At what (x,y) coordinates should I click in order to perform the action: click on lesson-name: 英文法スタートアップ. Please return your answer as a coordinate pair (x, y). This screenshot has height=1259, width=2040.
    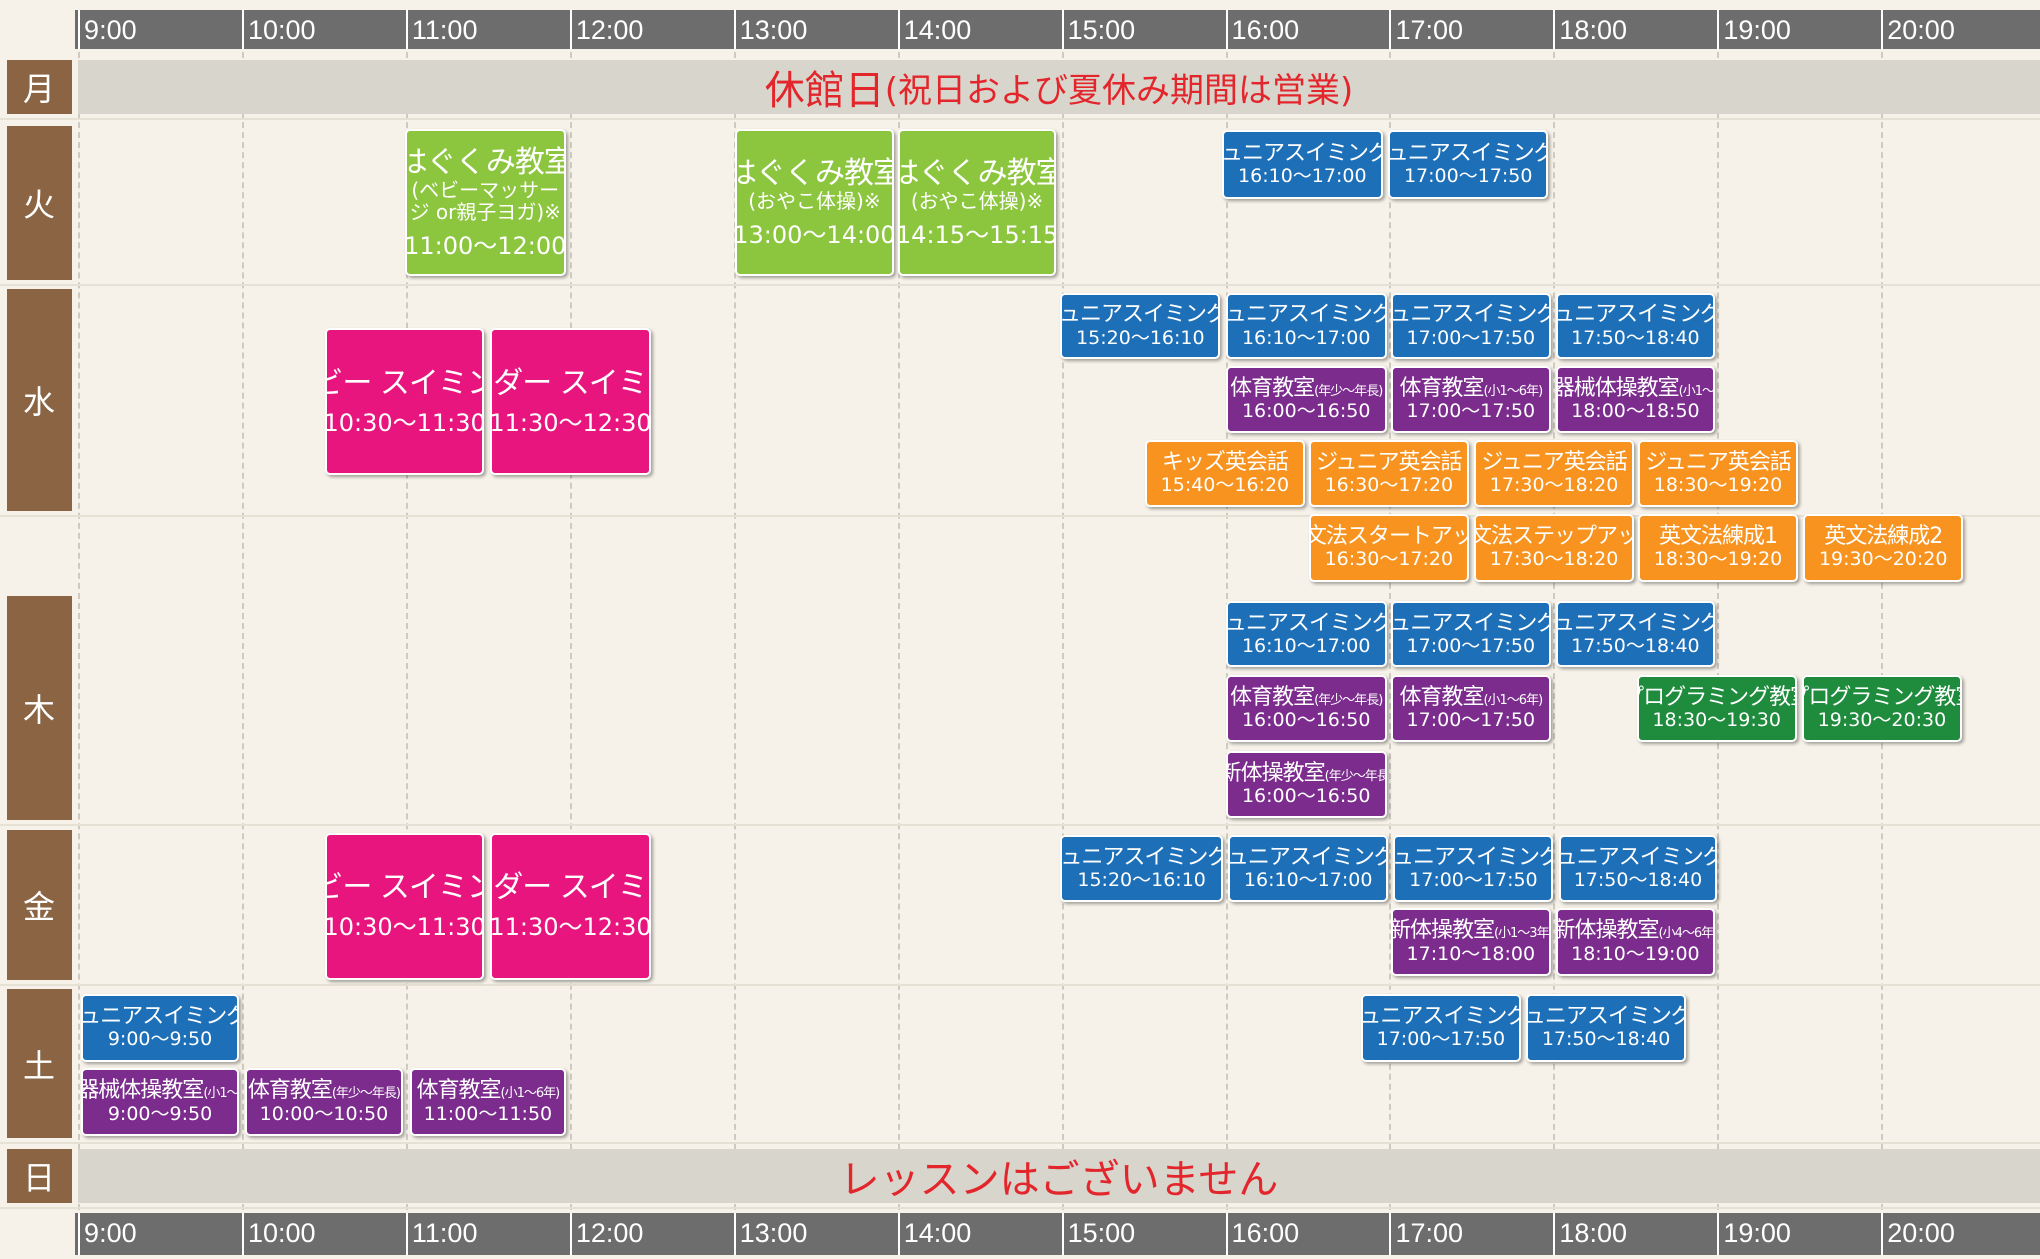
    Looking at the image, I should click on (1389, 537).